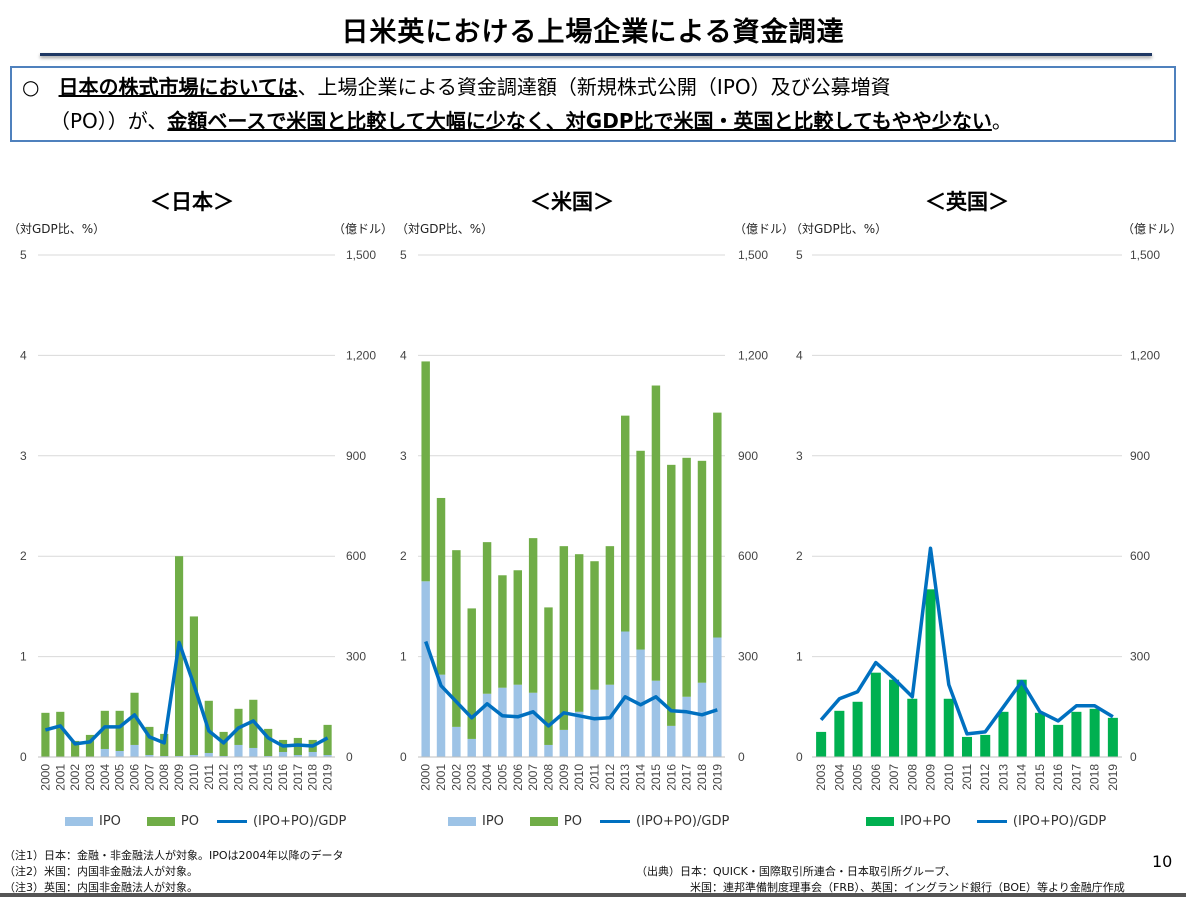 The height and width of the screenshot is (897, 1186). Describe the element at coordinates (593, 895) in the screenshot. I see `bottom-divider` at that location.